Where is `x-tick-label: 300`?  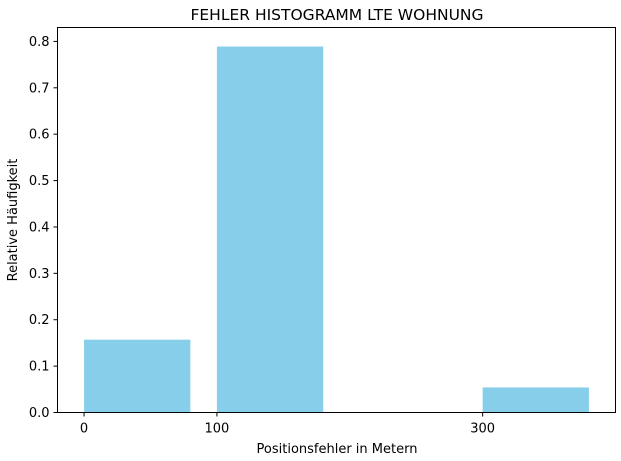
x-tick-label: 300 is located at coordinates (482, 429).